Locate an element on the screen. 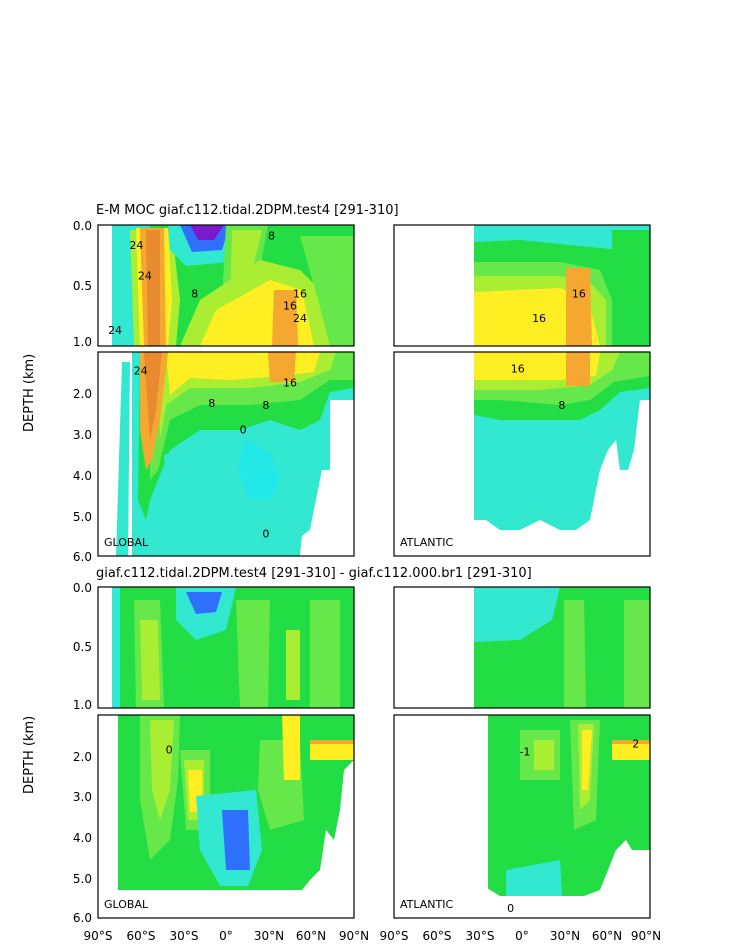  yticks-bottom-upper: 0.0 0.5 1.0 is located at coordinates (82, 646).